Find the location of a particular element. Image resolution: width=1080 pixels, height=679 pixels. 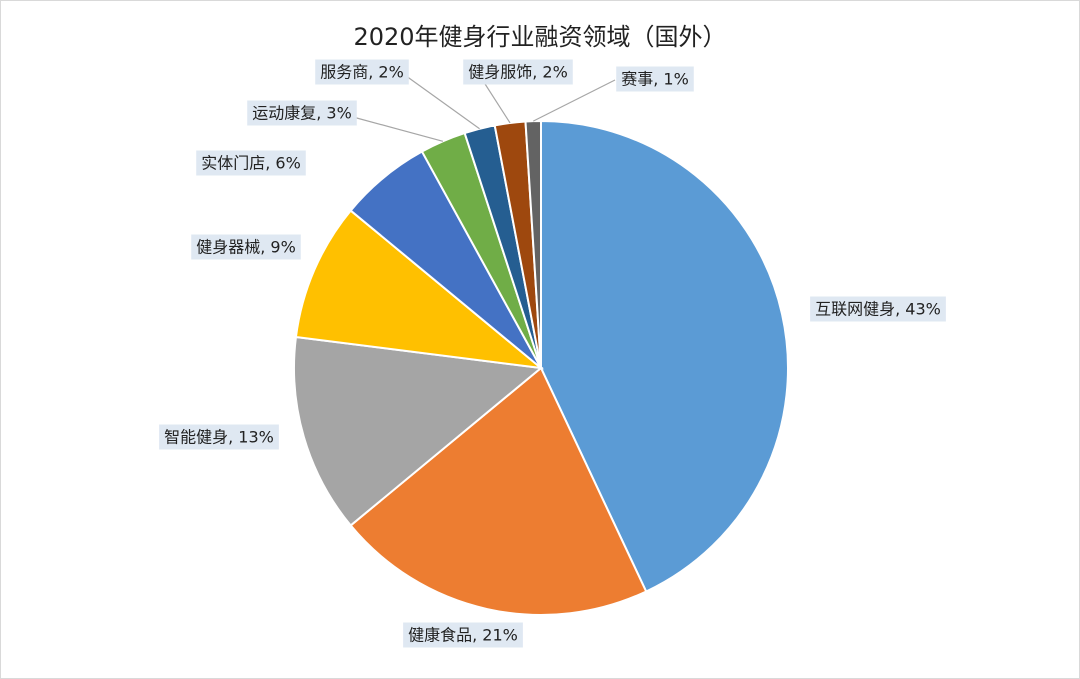

data-label: 智能健身, 13% is located at coordinates (219, 437).